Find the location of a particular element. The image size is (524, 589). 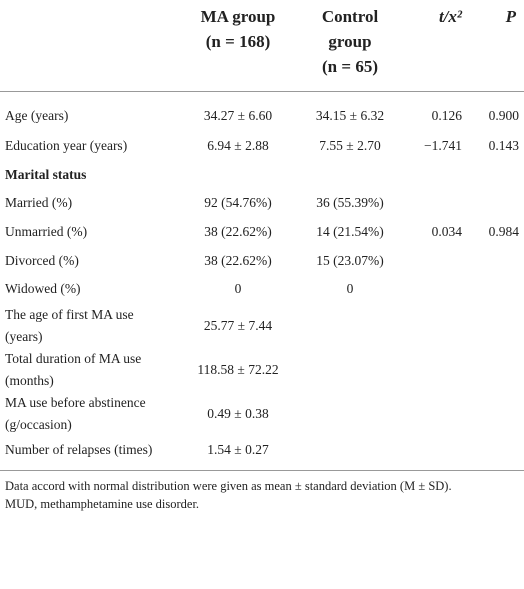

header-line: (n = 65) is located at coordinates (350, 66).